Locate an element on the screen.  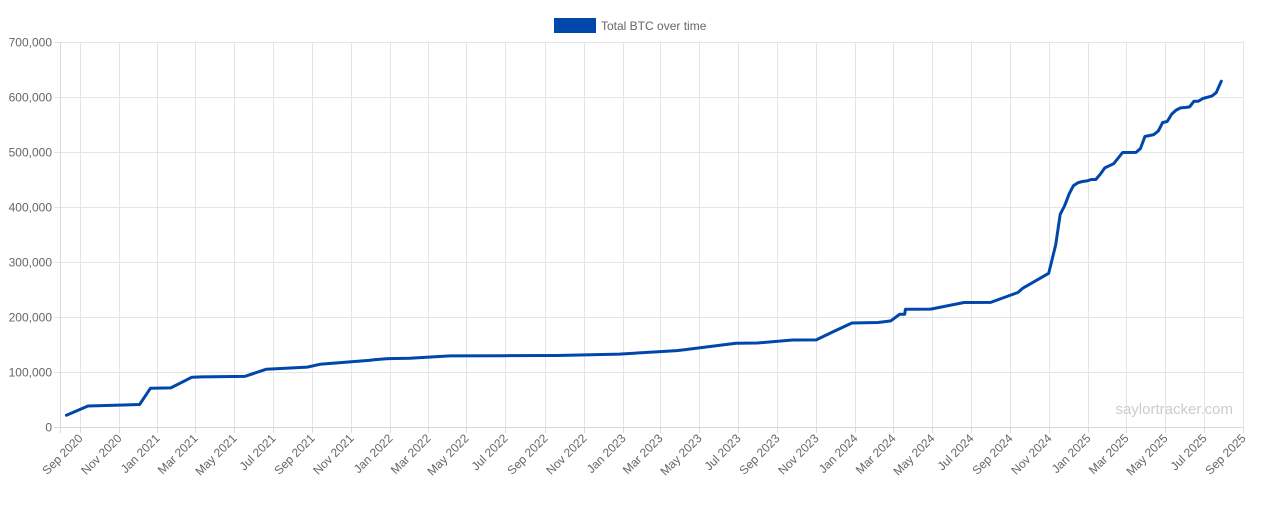
x-tick-label: Sep 2024 is located at coordinates (992, 454).